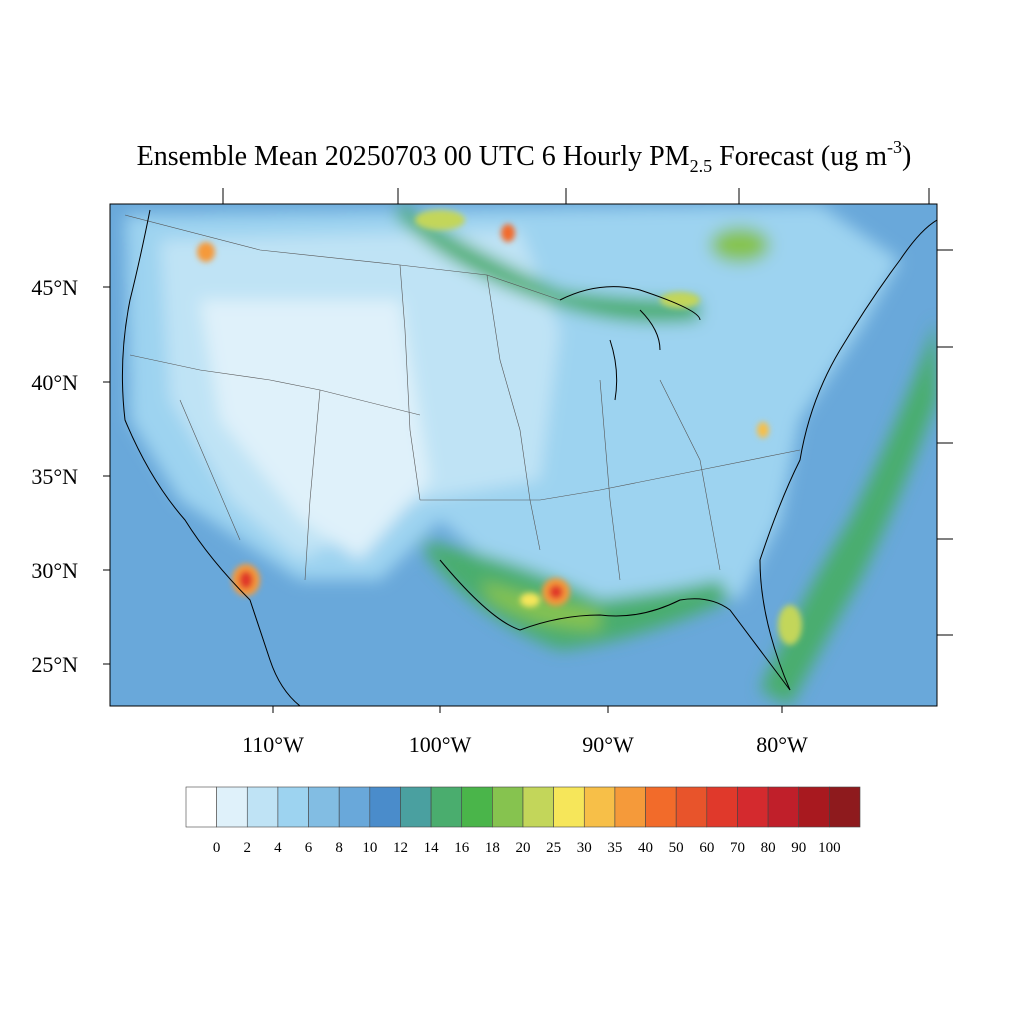 The image size is (1024, 1024). Describe the element at coordinates (553, 848) in the screenshot. I see `colorbar-label: 25` at that location.